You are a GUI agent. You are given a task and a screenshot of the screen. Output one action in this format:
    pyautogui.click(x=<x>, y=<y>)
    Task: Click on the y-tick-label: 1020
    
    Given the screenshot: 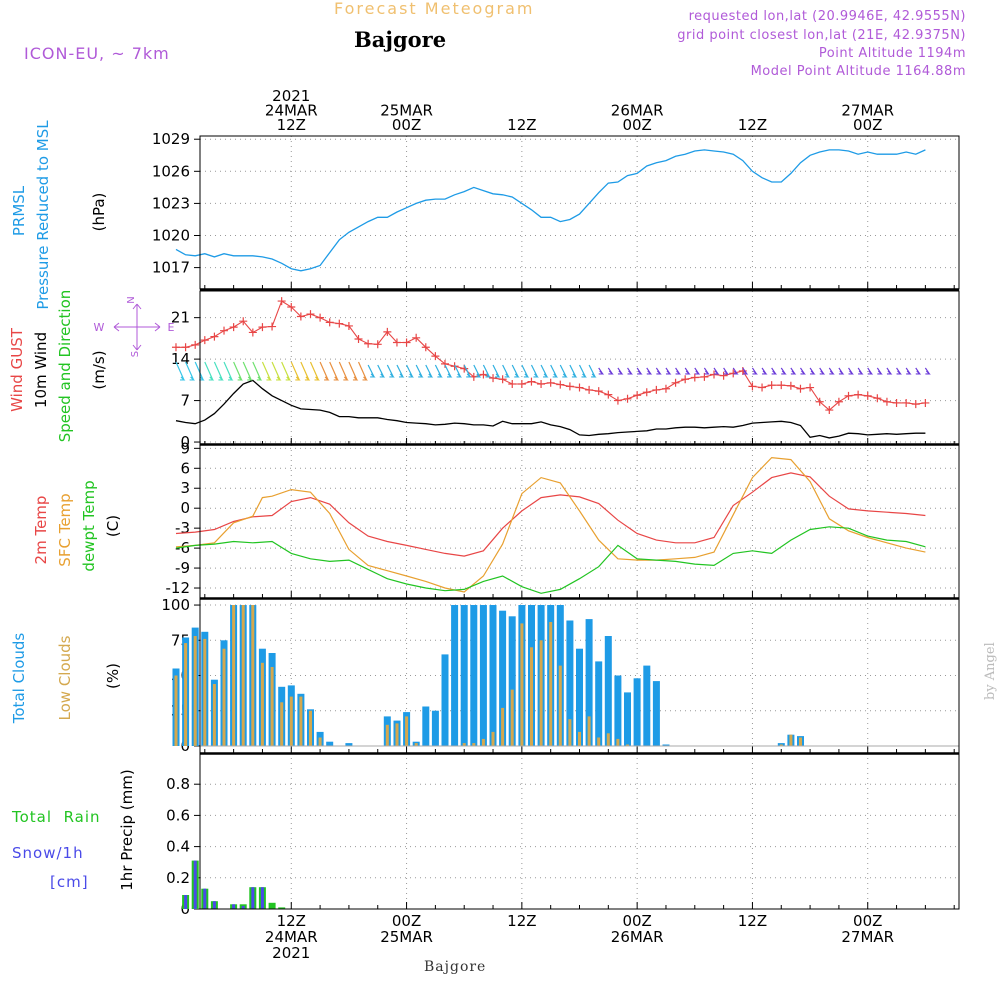 What is the action you would take?
    pyautogui.click(x=171, y=236)
    